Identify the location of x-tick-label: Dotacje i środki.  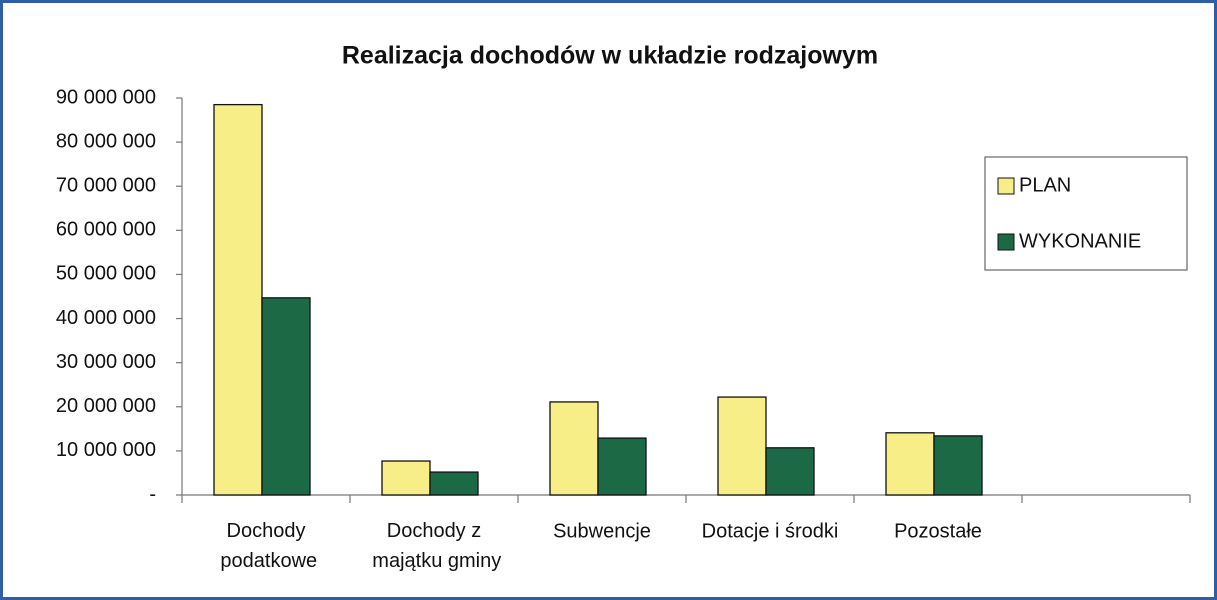
(770, 531).